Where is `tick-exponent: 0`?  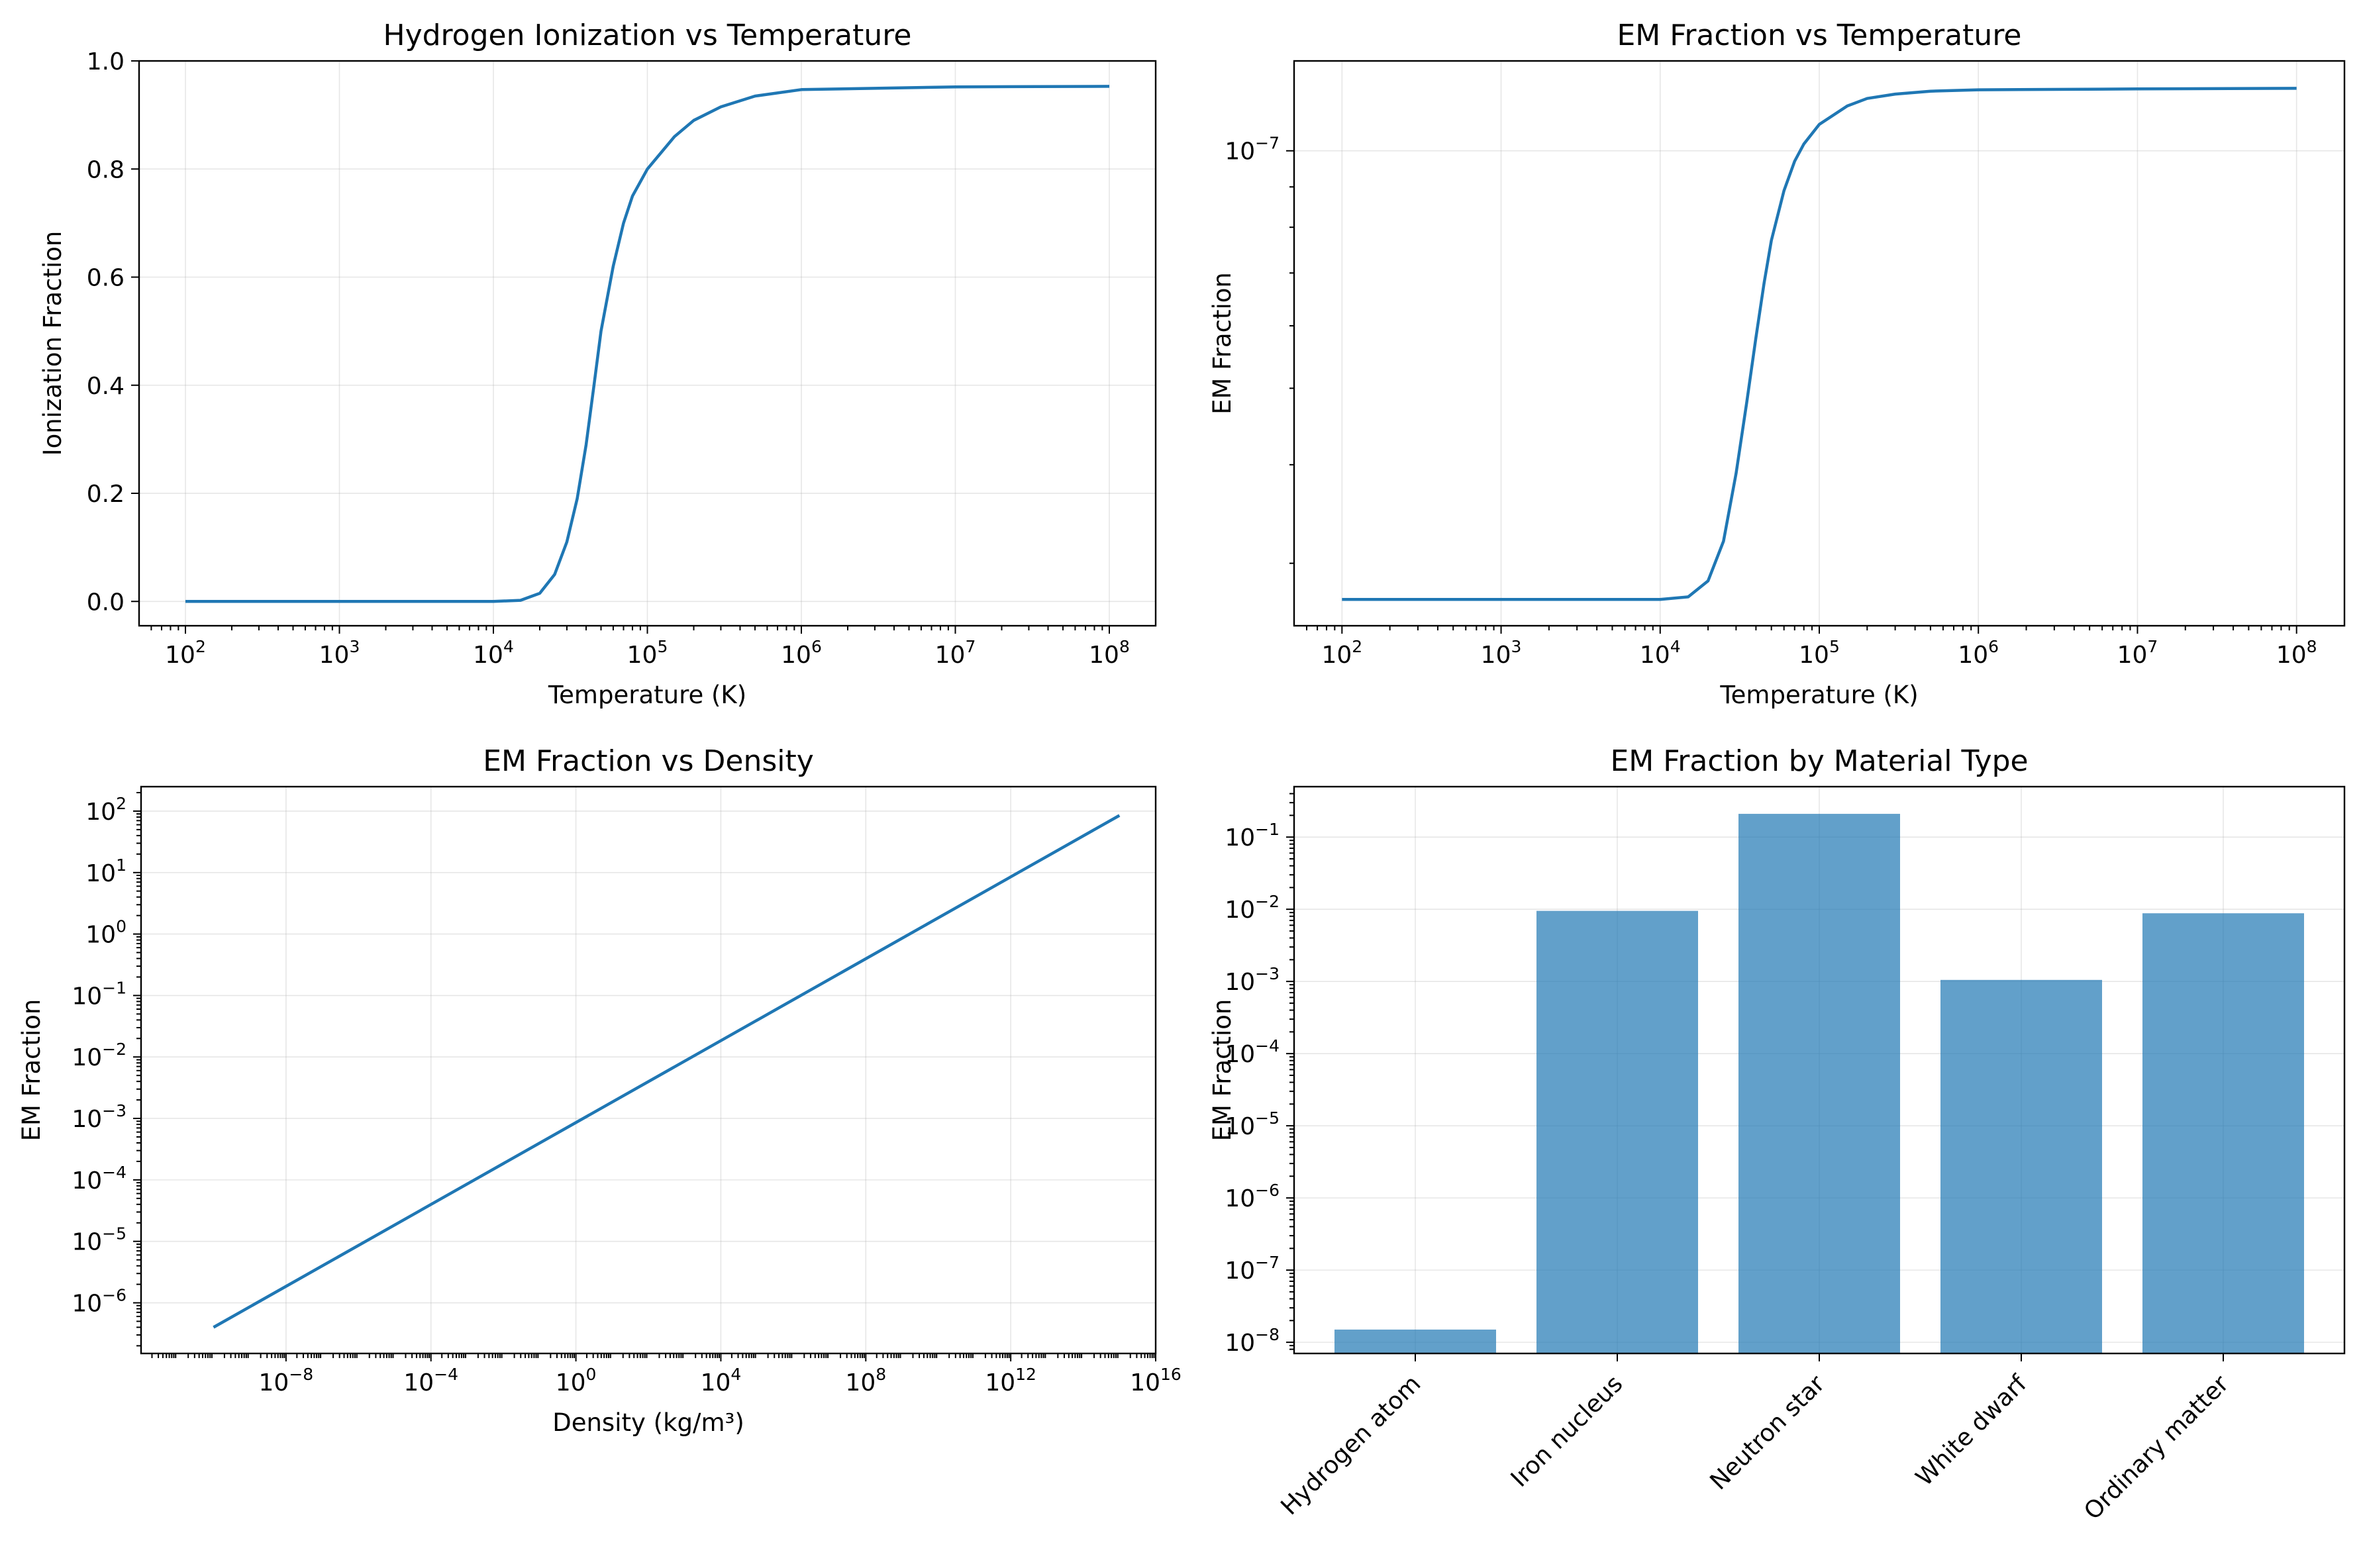 tick-exponent: 0 is located at coordinates (121, 926).